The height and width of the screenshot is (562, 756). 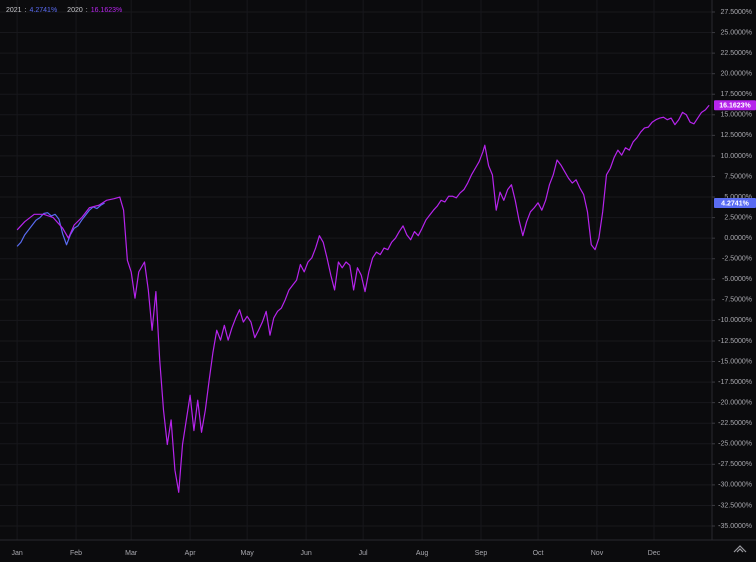 What do you see at coordinates (305, 553) in the screenshot?
I see `x-tick-label: Jun` at bounding box center [305, 553].